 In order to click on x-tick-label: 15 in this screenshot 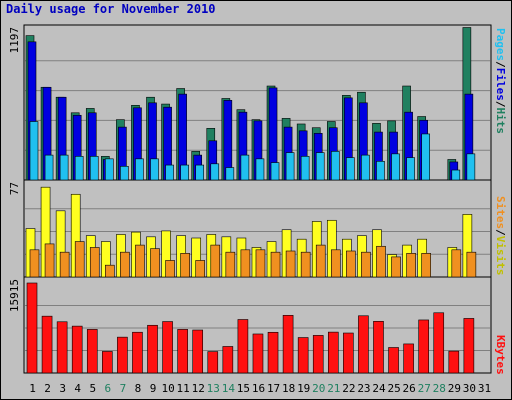, I will do `click(243, 388)`.